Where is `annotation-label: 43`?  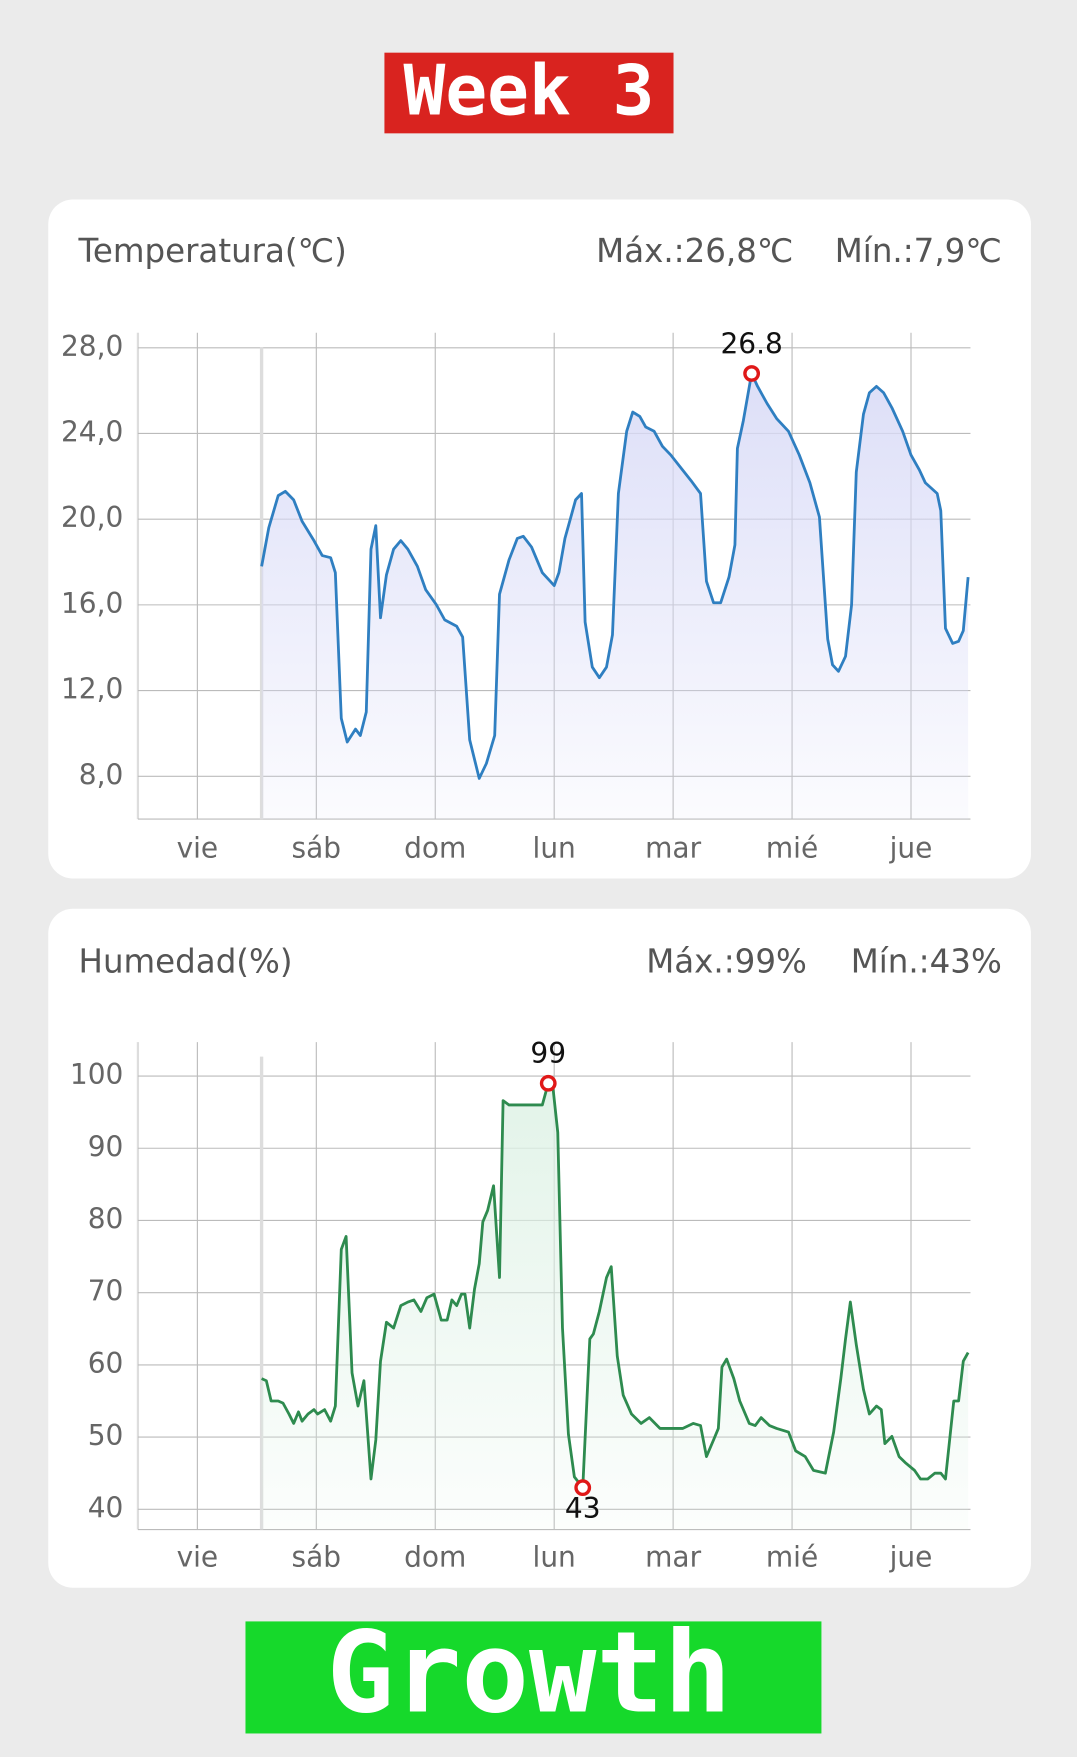
annotation-label: 43 is located at coordinates (583, 1508).